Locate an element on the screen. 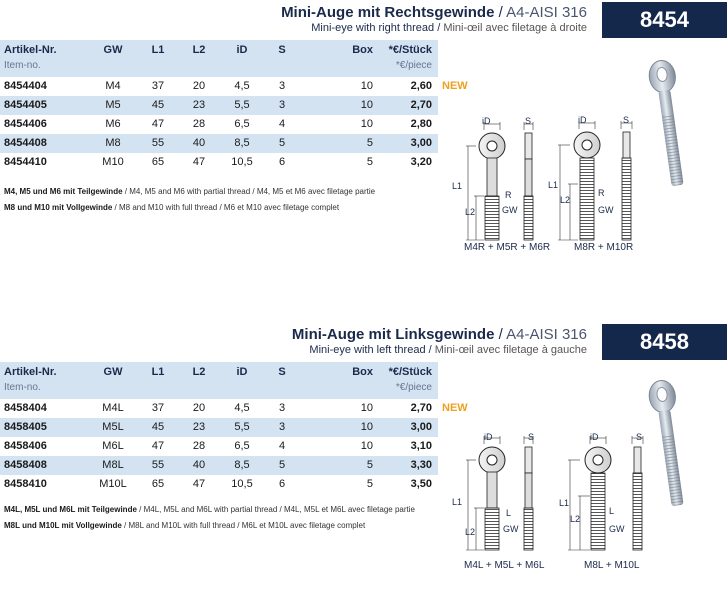 The height and width of the screenshot is (604, 727). cell-id: 6,5 is located at coordinates (242, 446).